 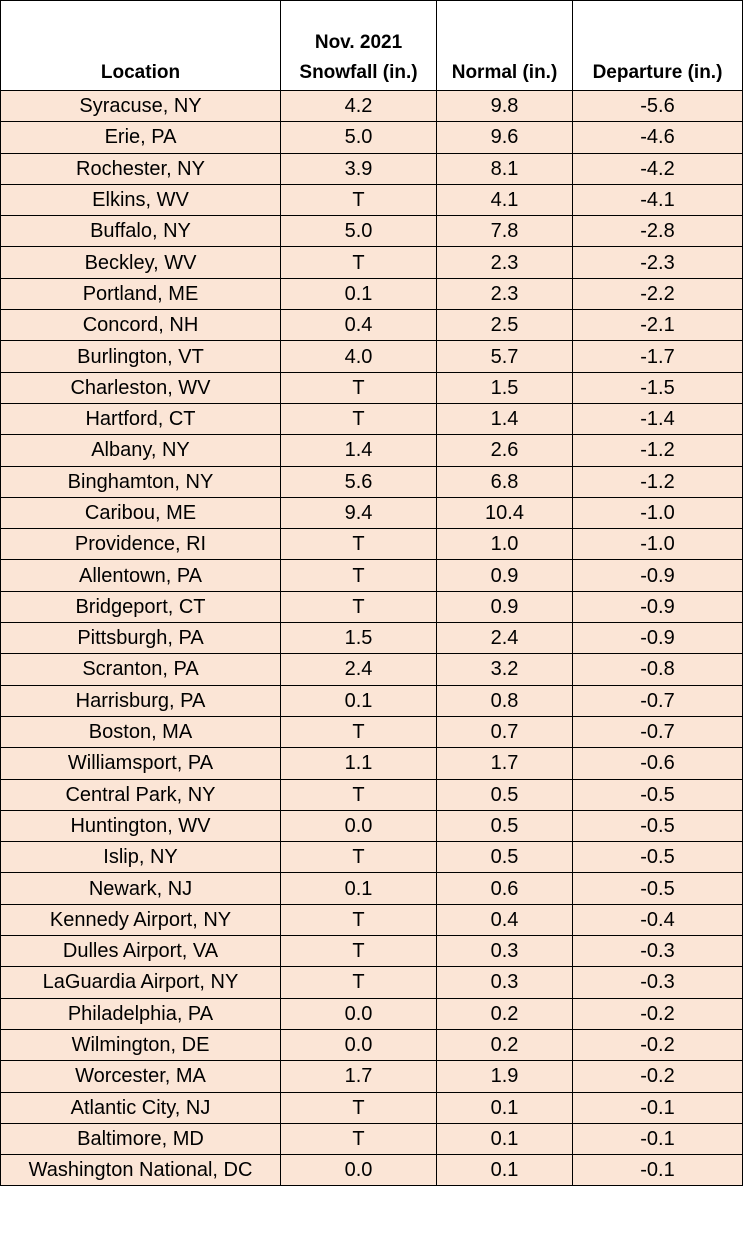 I want to click on departure-cell: -2.2, so click(x=657, y=294).